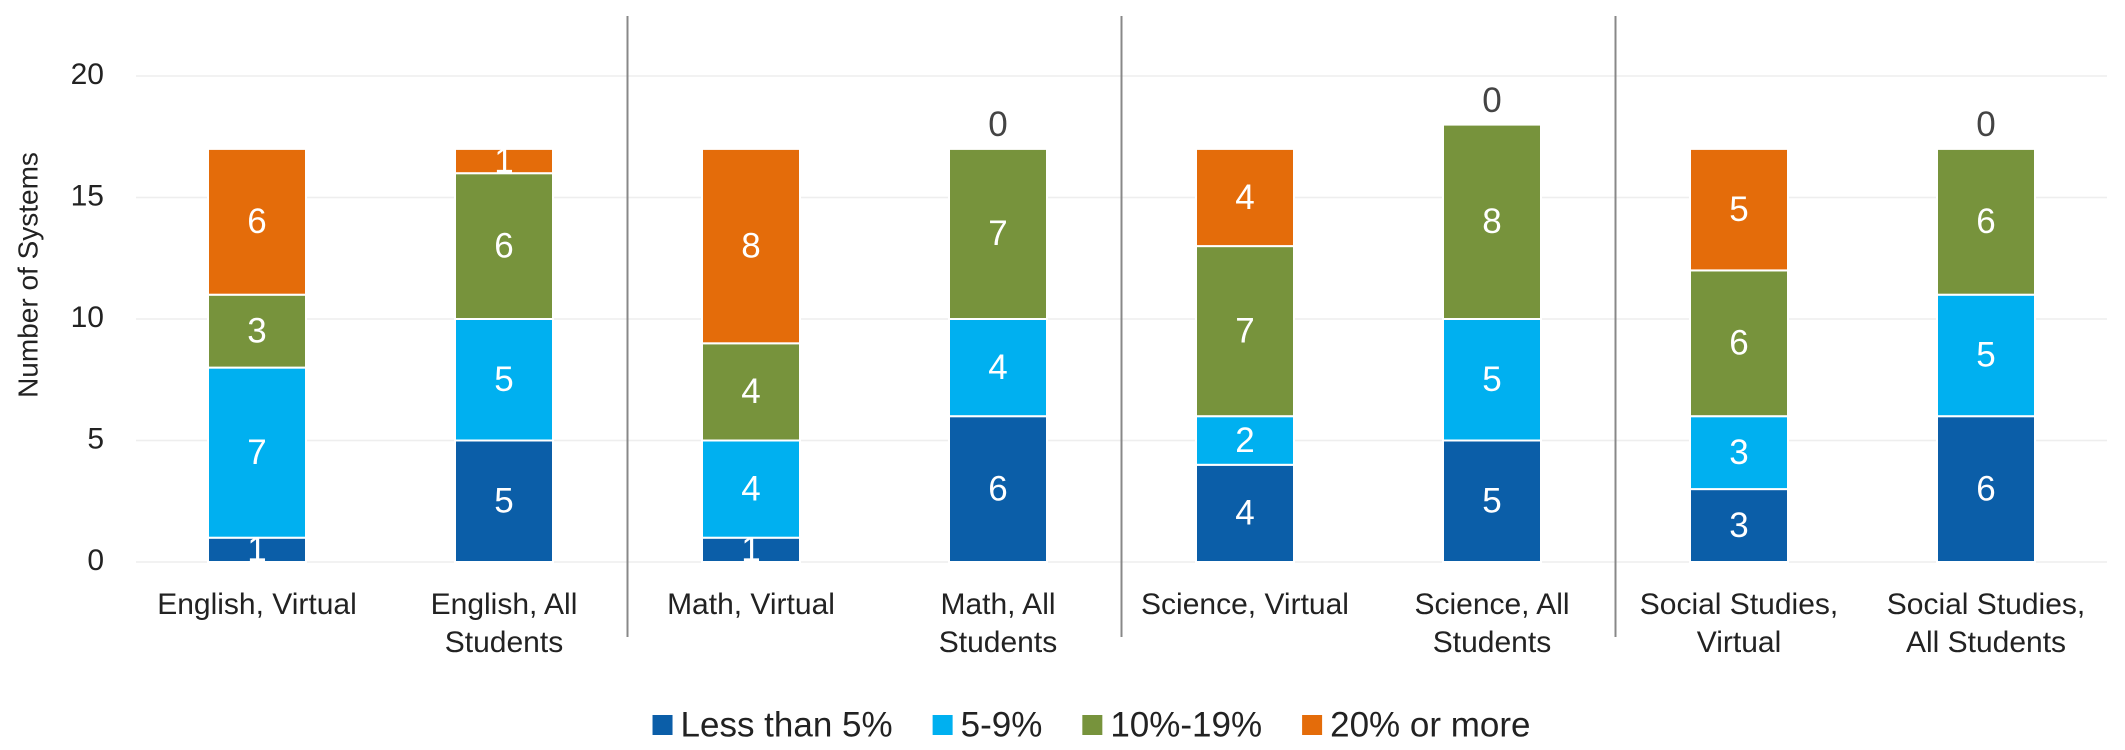 Image resolution: width=2125 pixels, height=750 pixels. I want to click on data-label: 2, so click(1244, 440).